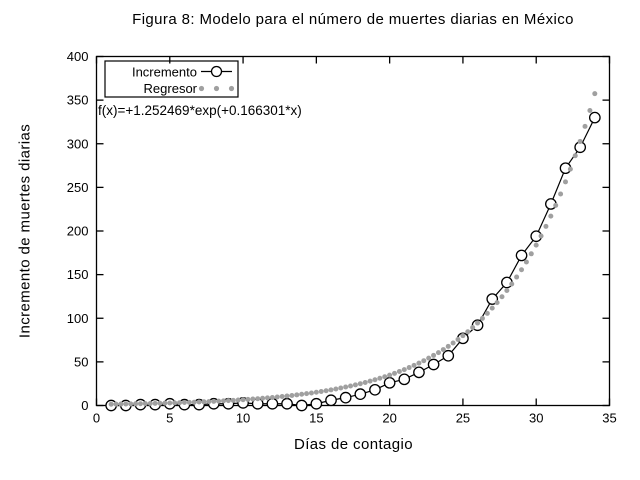 This screenshot has height=480, width=640. What do you see at coordinates (216, 71) in the screenshot?
I see `legend-circle-sample` at bounding box center [216, 71].